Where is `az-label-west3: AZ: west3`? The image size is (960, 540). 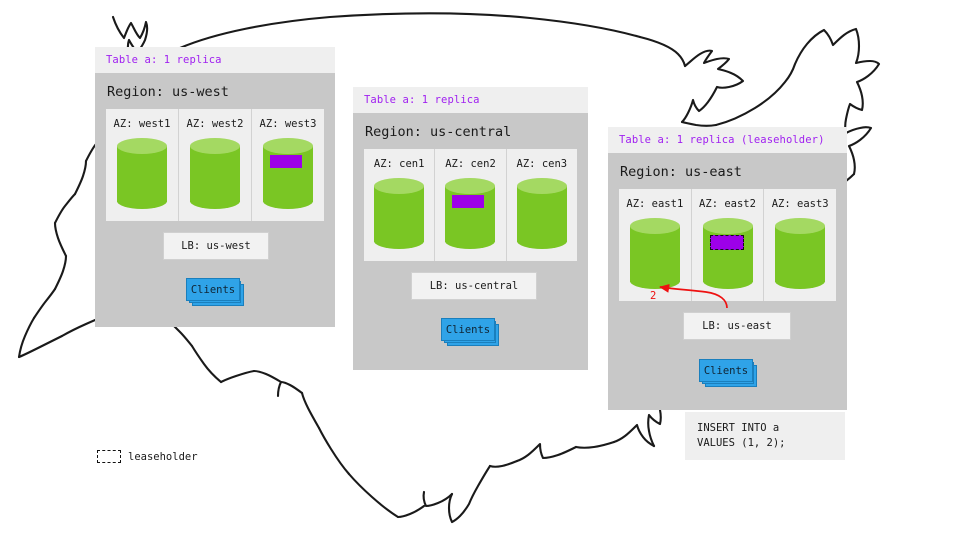
az-label-west3: AZ: west3 is located at coordinates (288, 124).